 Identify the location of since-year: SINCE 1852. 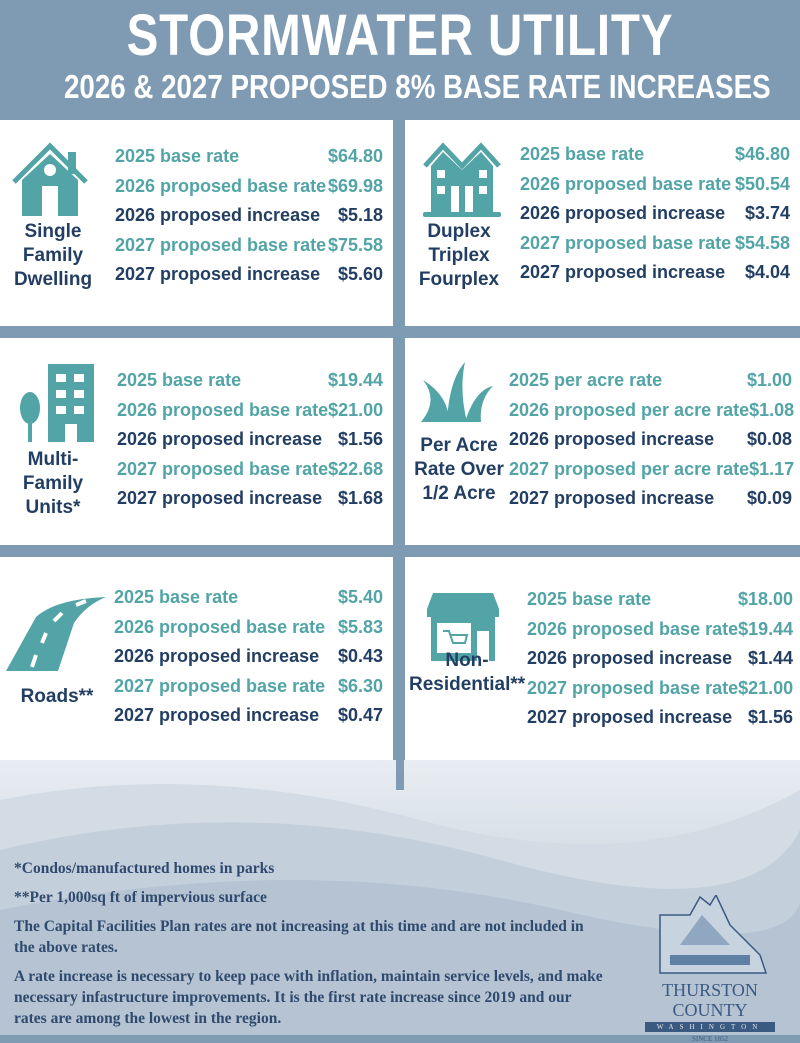
(710, 1039).